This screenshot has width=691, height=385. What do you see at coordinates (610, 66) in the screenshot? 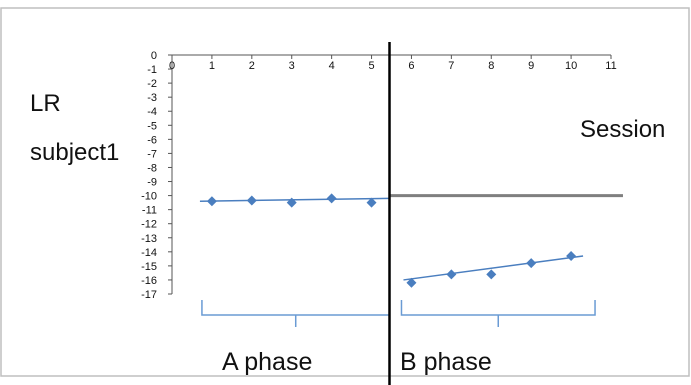
I see `x-tick-label: 11` at bounding box center [610, 66].